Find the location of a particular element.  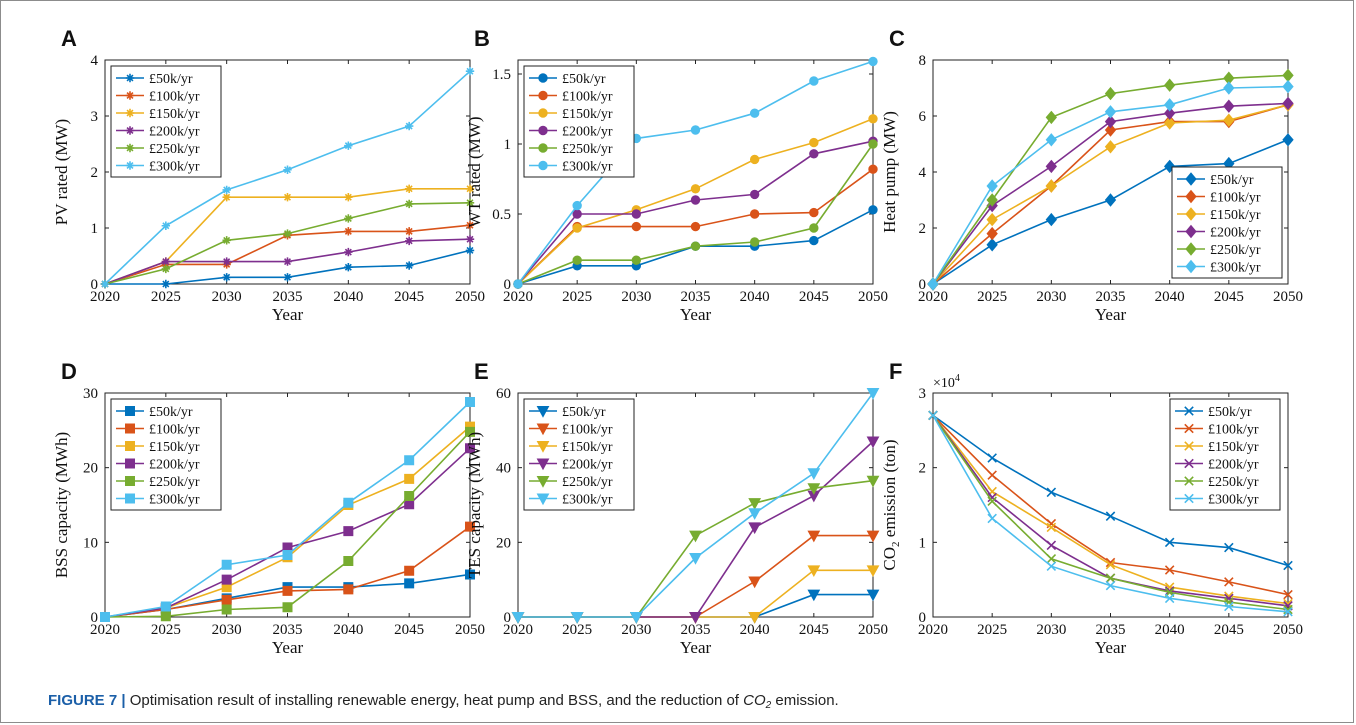

panel-letter: A is located at coordinates (69, 38).